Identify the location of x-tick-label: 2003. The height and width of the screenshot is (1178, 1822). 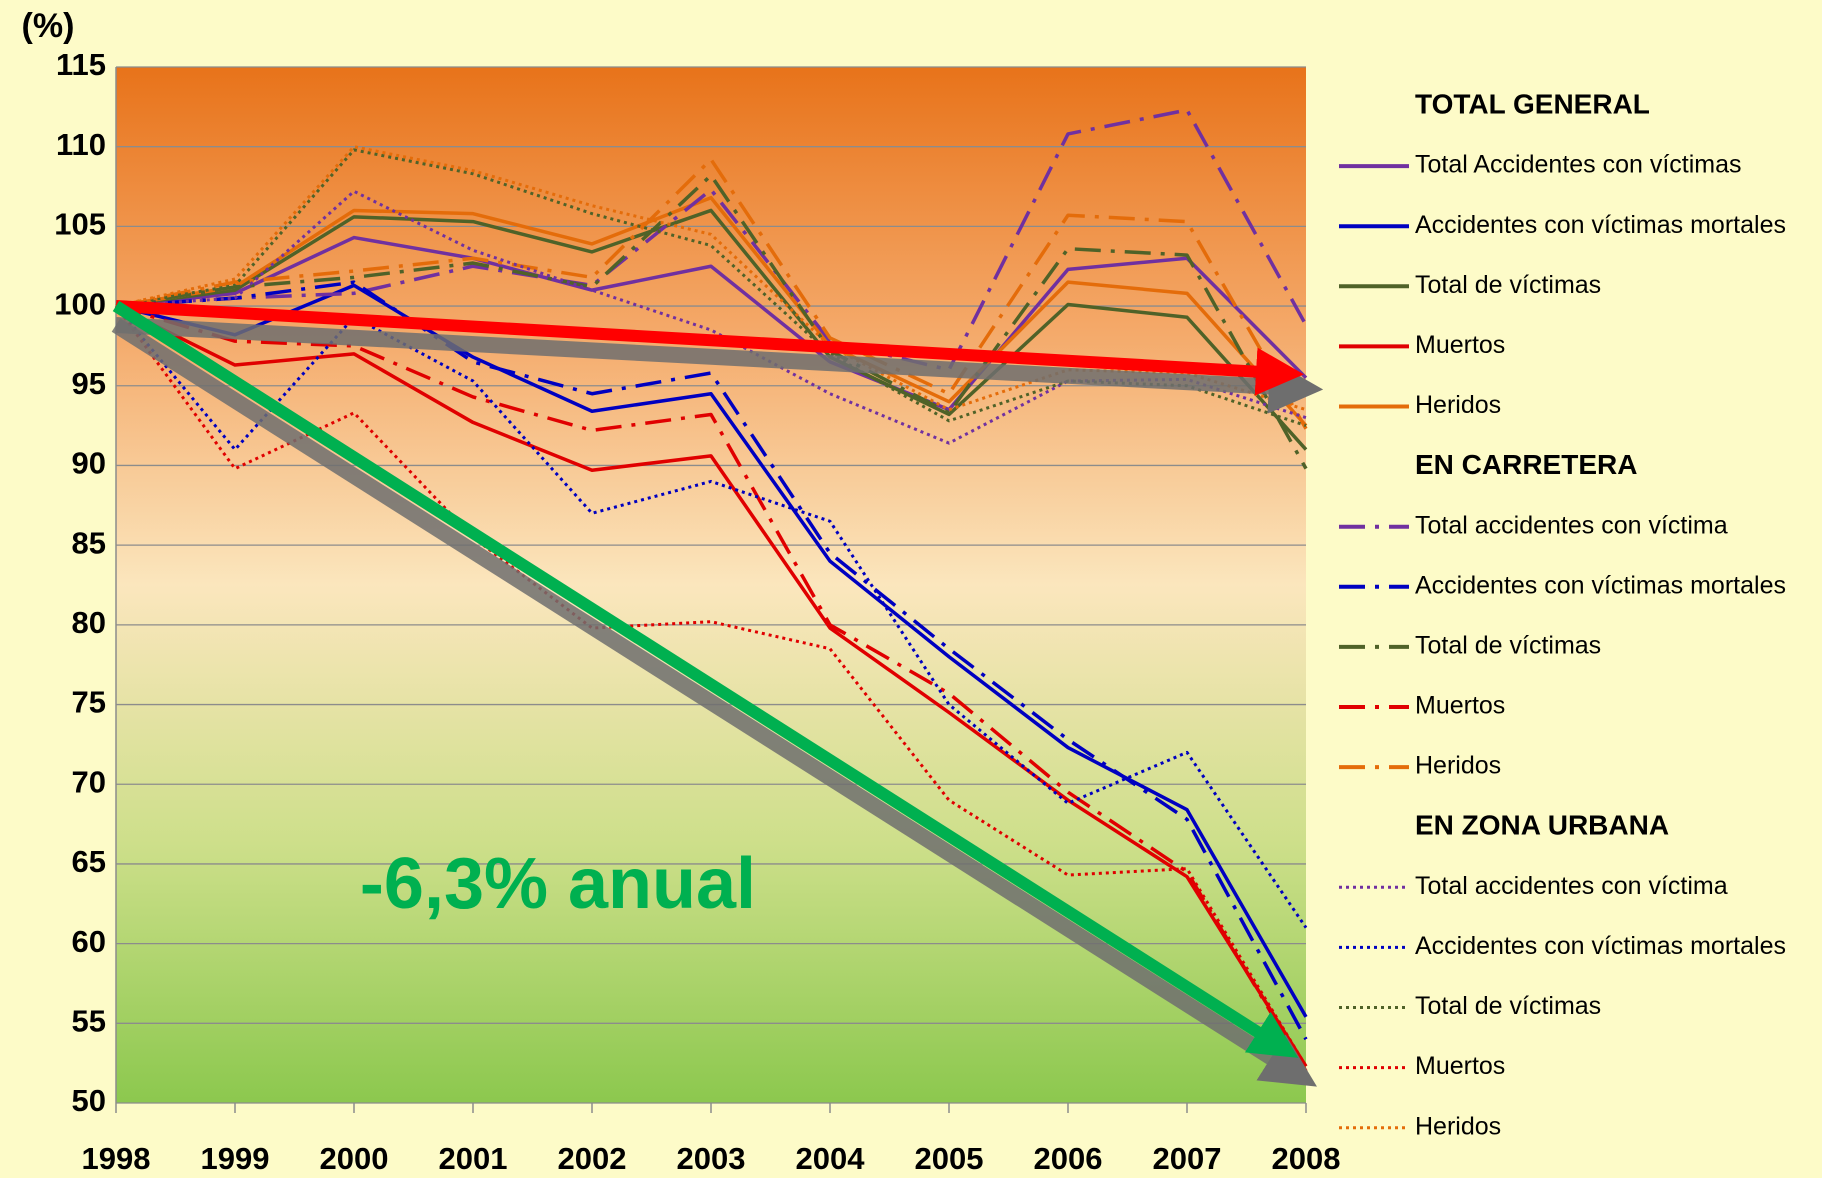
(711, 1158).